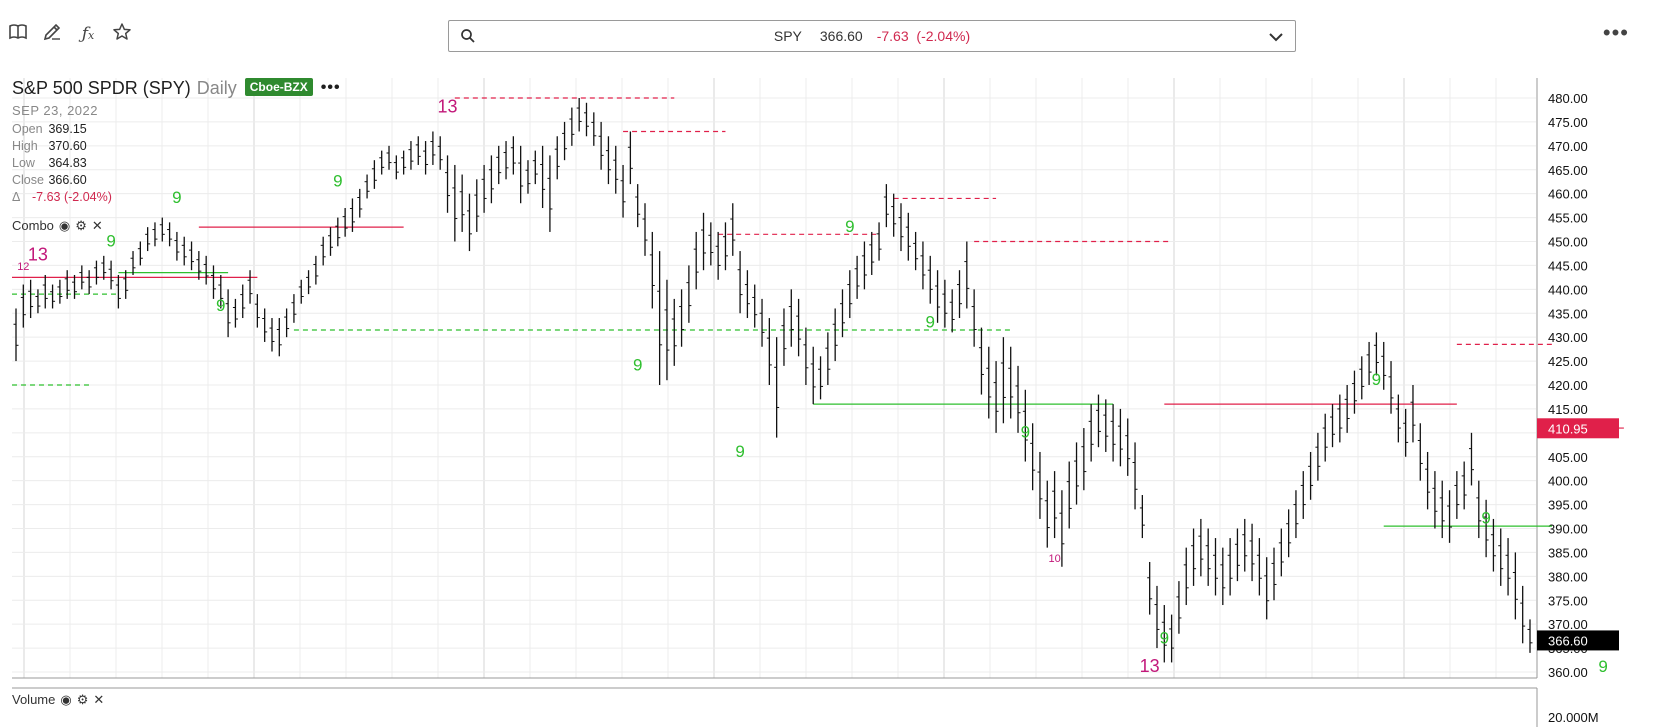 This screenshot has width=1661, height=727. I want to click on last-price-label: 366.60, so click(1568, 640).